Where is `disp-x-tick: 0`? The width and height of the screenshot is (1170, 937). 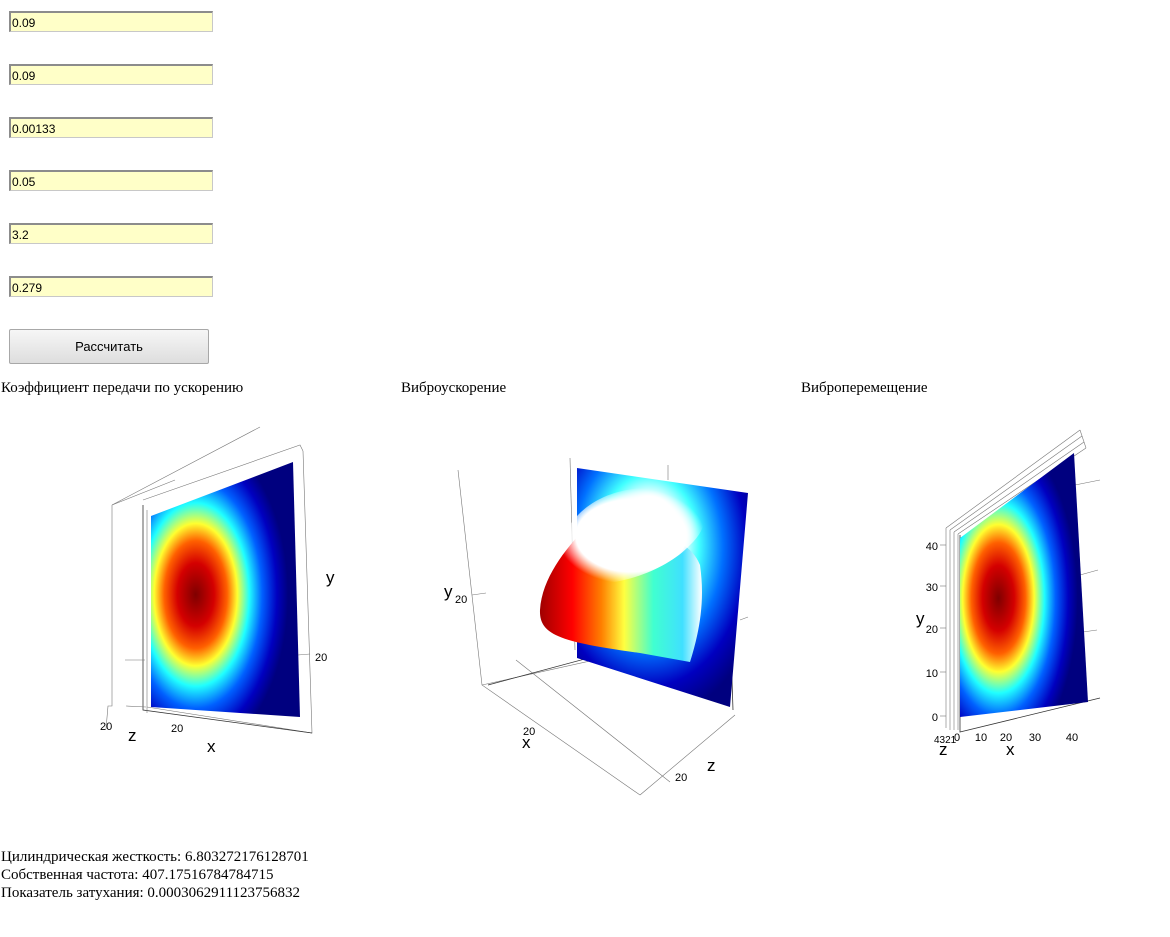 disp-x-tick: 0 is located at coordinates (957, 738).